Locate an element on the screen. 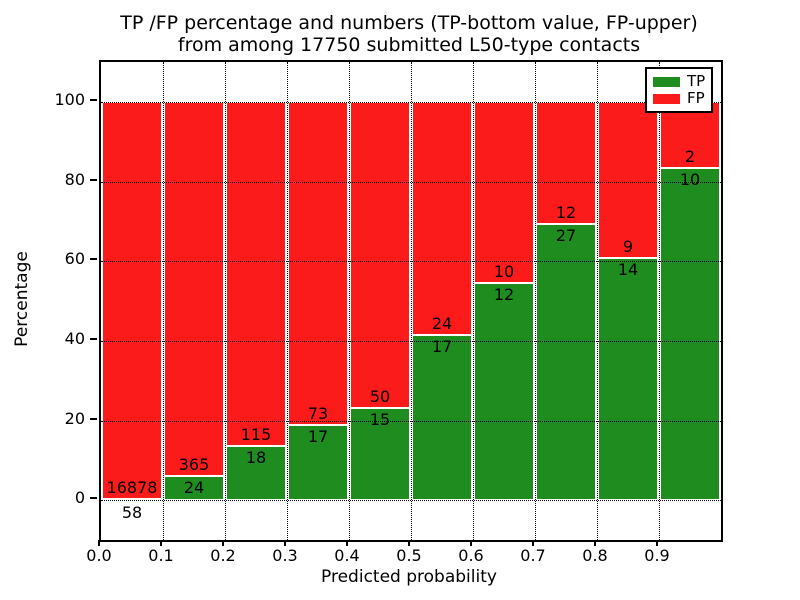 The height and width of the screenshot is (600, 800). legend-label-tp: TP is located at coordinates (696, 81).